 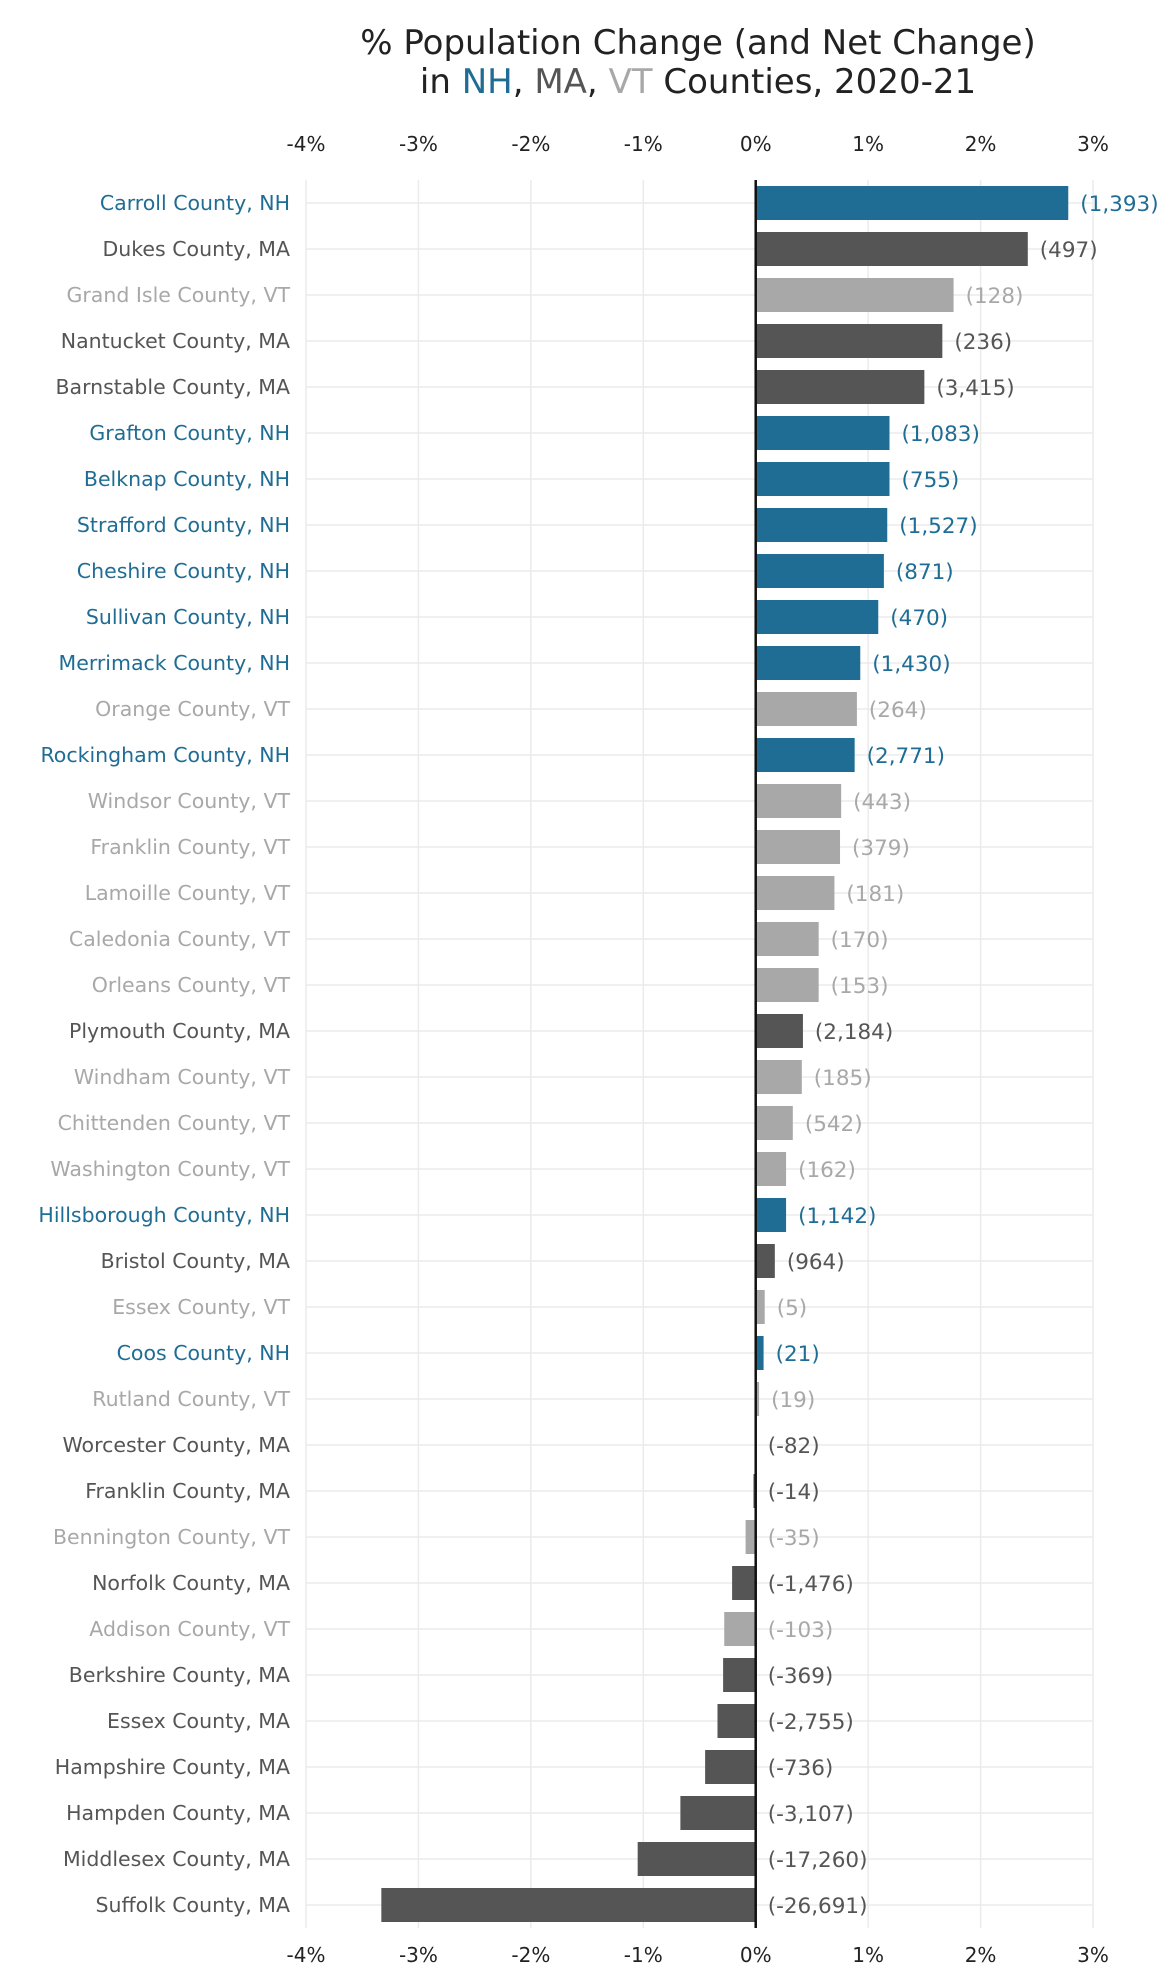 What do you see at coordinates (191, 1583) in the screenshot?
I see `category-label: Norfolk County, MA` at bounding box center [191, 1583].